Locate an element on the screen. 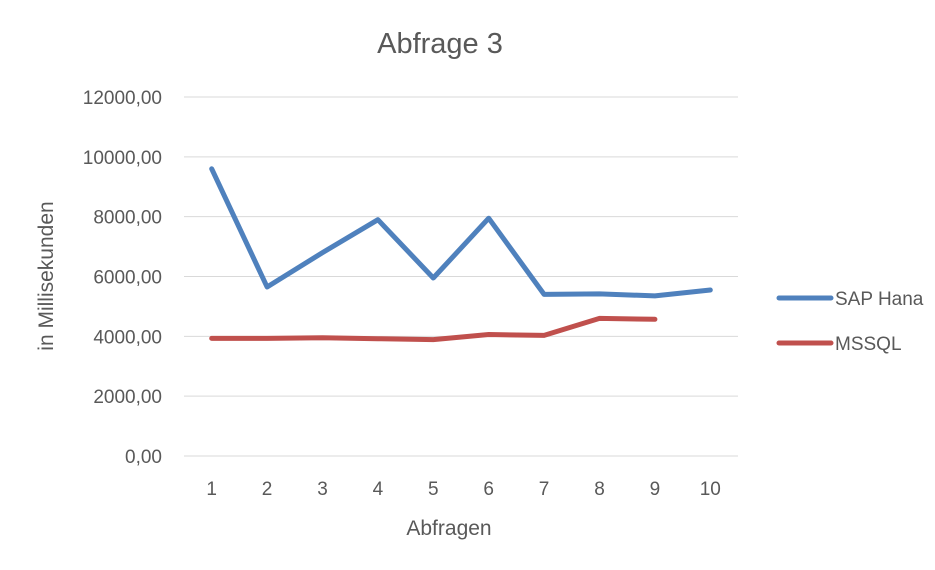 This screenshot has width=935, height=570. x-axis-tick-labels: 1 2 3 4 5 6 7 8 9 10 is located at coordinates (463, 489).